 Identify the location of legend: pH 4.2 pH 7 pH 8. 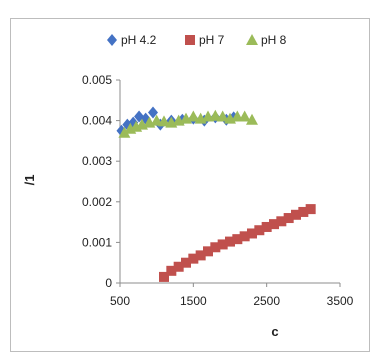
(197, 40).